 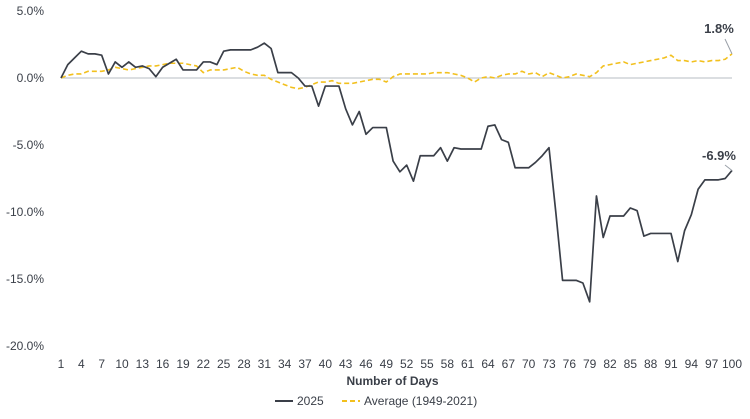 What do you see at coordinates (25, 178) in the screenshot?
I see `y-axis: 5.0% 0.0% -5.0% -10.0% -15.0% -20.0%` at bounding box center [25, 178].